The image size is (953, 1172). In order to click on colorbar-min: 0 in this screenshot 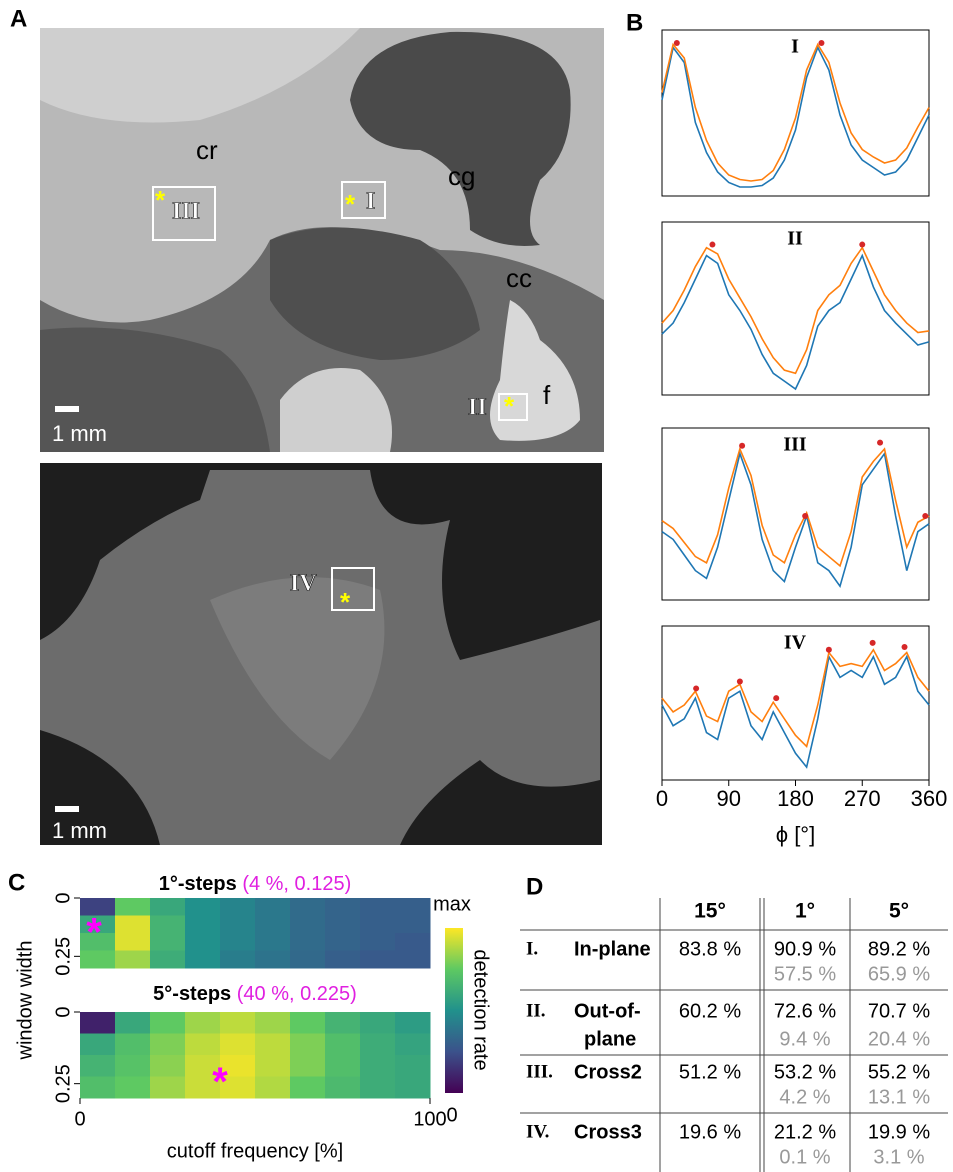, I will do `click(451, 1115)`.